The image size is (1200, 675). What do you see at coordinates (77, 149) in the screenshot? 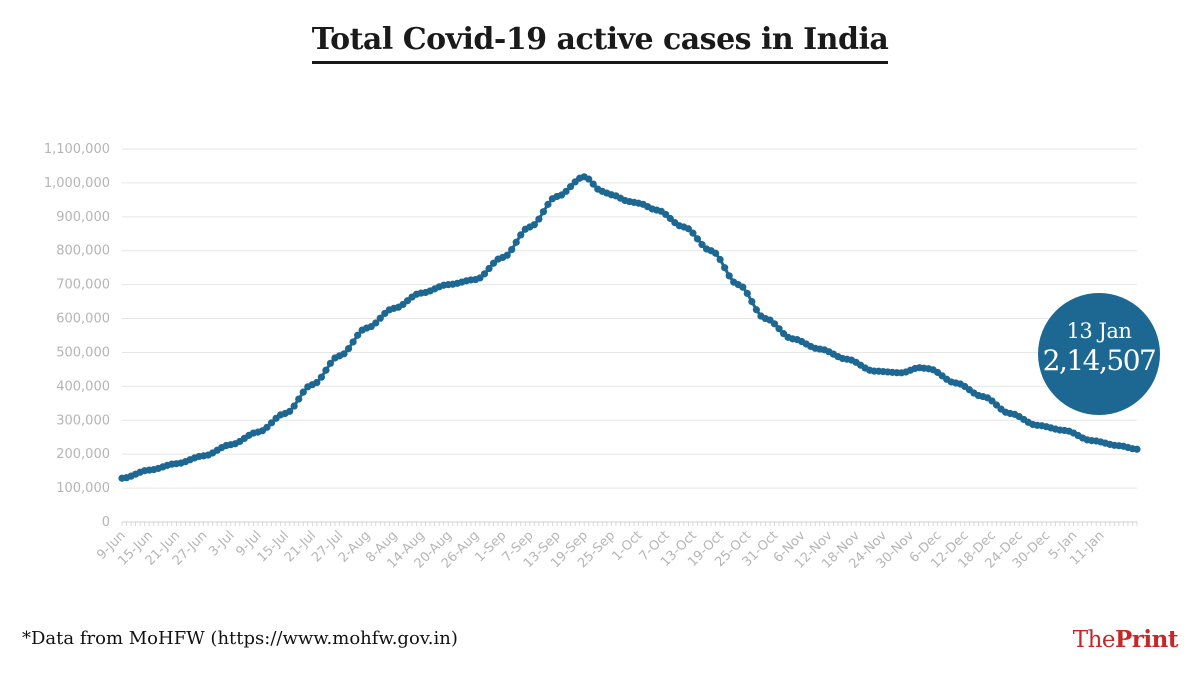
I see `y-tick-label: 1,100,000` at bounding box center [77, 149].